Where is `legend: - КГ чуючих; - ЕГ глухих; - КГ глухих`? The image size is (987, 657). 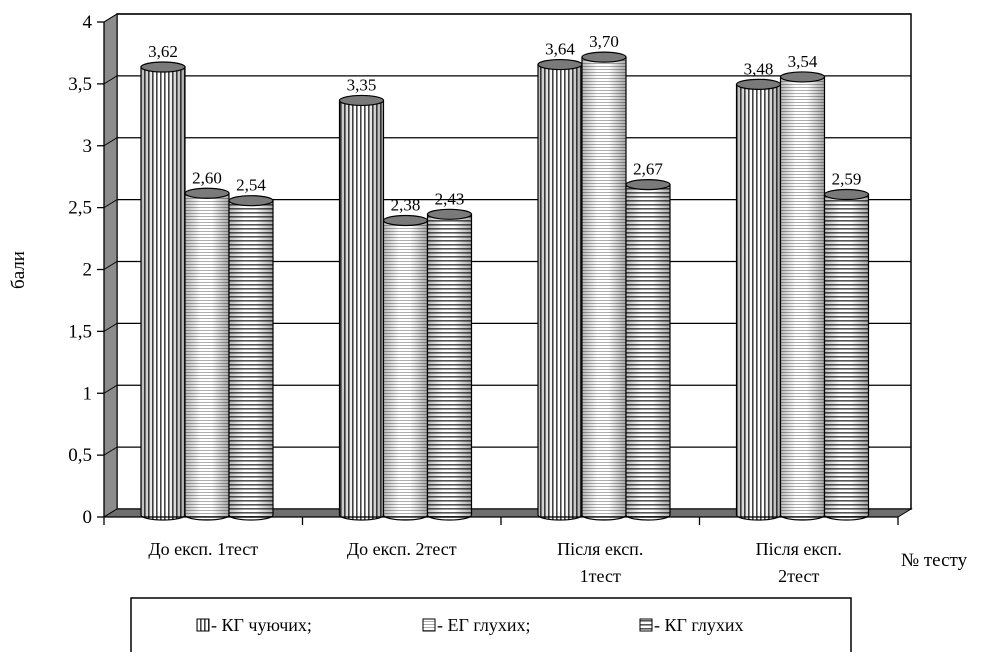
legend: - КГ чуючих; - ЕГ глухих; - КГ глухих is located at coordinates (491, 626).